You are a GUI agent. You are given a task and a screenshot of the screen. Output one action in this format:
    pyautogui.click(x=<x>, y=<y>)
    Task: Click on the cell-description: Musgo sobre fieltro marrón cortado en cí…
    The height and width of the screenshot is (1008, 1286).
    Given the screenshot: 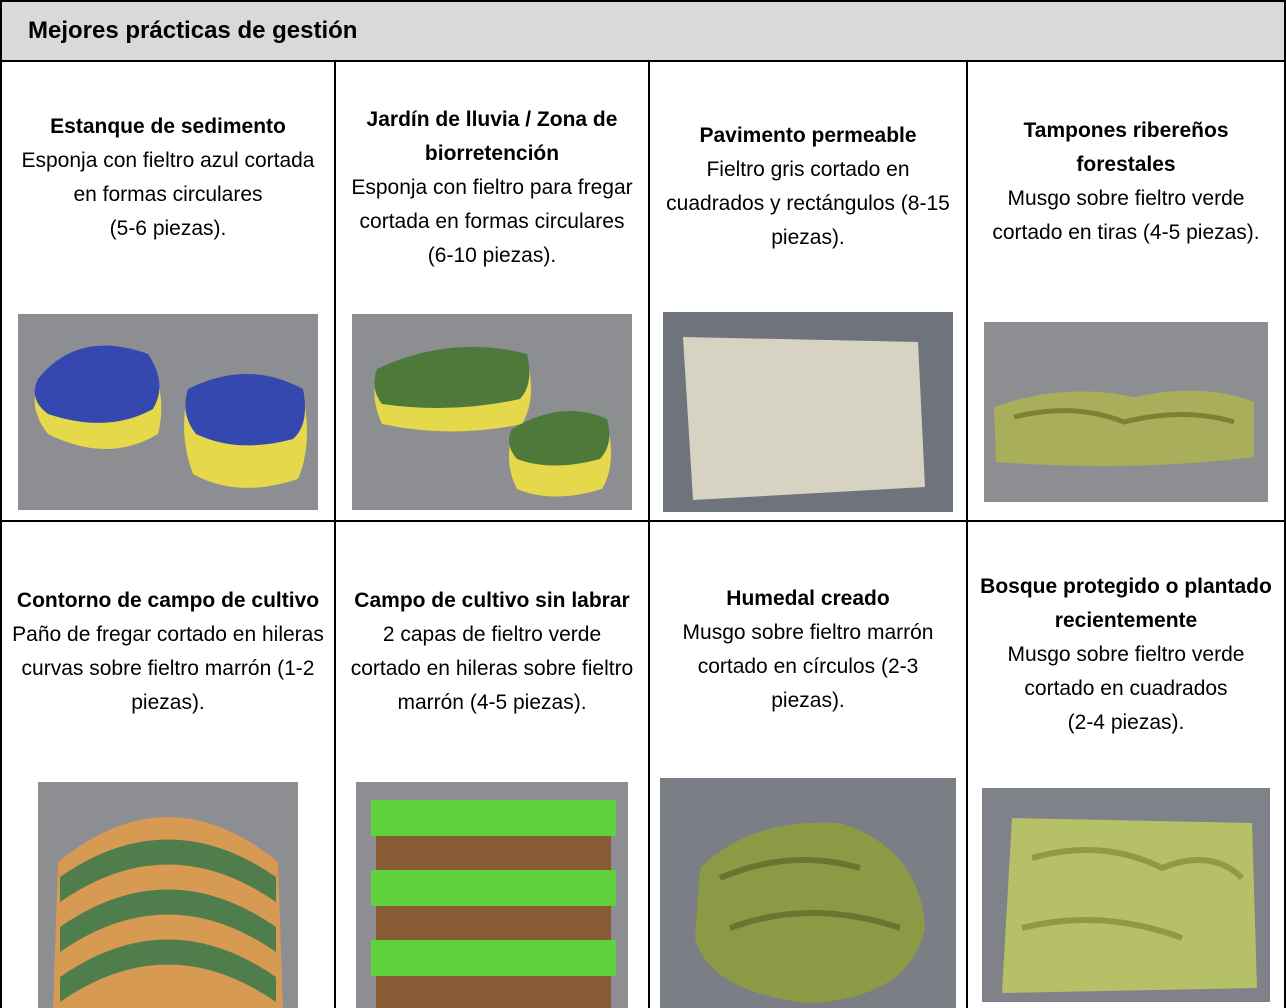 What is the action you would take?
    pyautogui.click(x=808, y=666)
    